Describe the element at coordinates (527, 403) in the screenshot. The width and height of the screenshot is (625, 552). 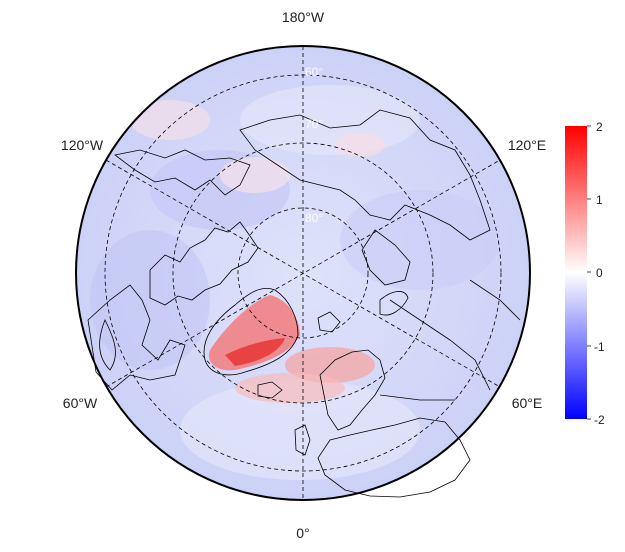
I see `lon-label-lower-right: 60°E` at that location.